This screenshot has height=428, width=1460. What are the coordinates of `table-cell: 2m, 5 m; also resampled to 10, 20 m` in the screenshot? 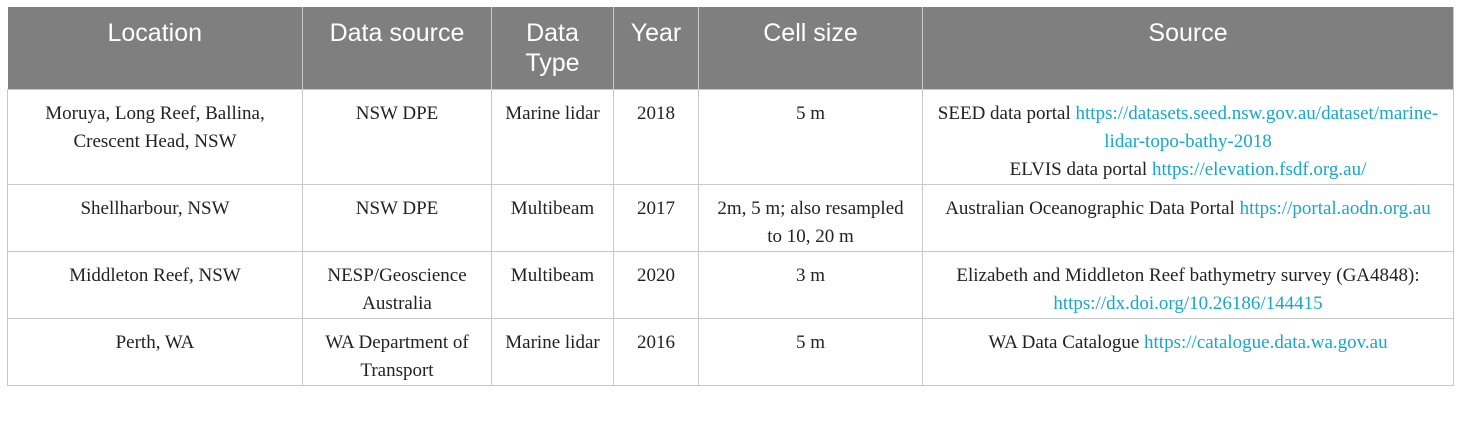 It's located at (810, 218).